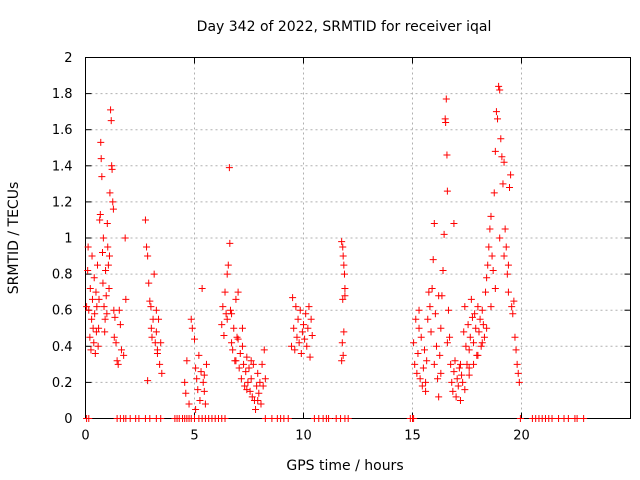  I want to click on y-tick-label: 0.4, so click(62, 347).